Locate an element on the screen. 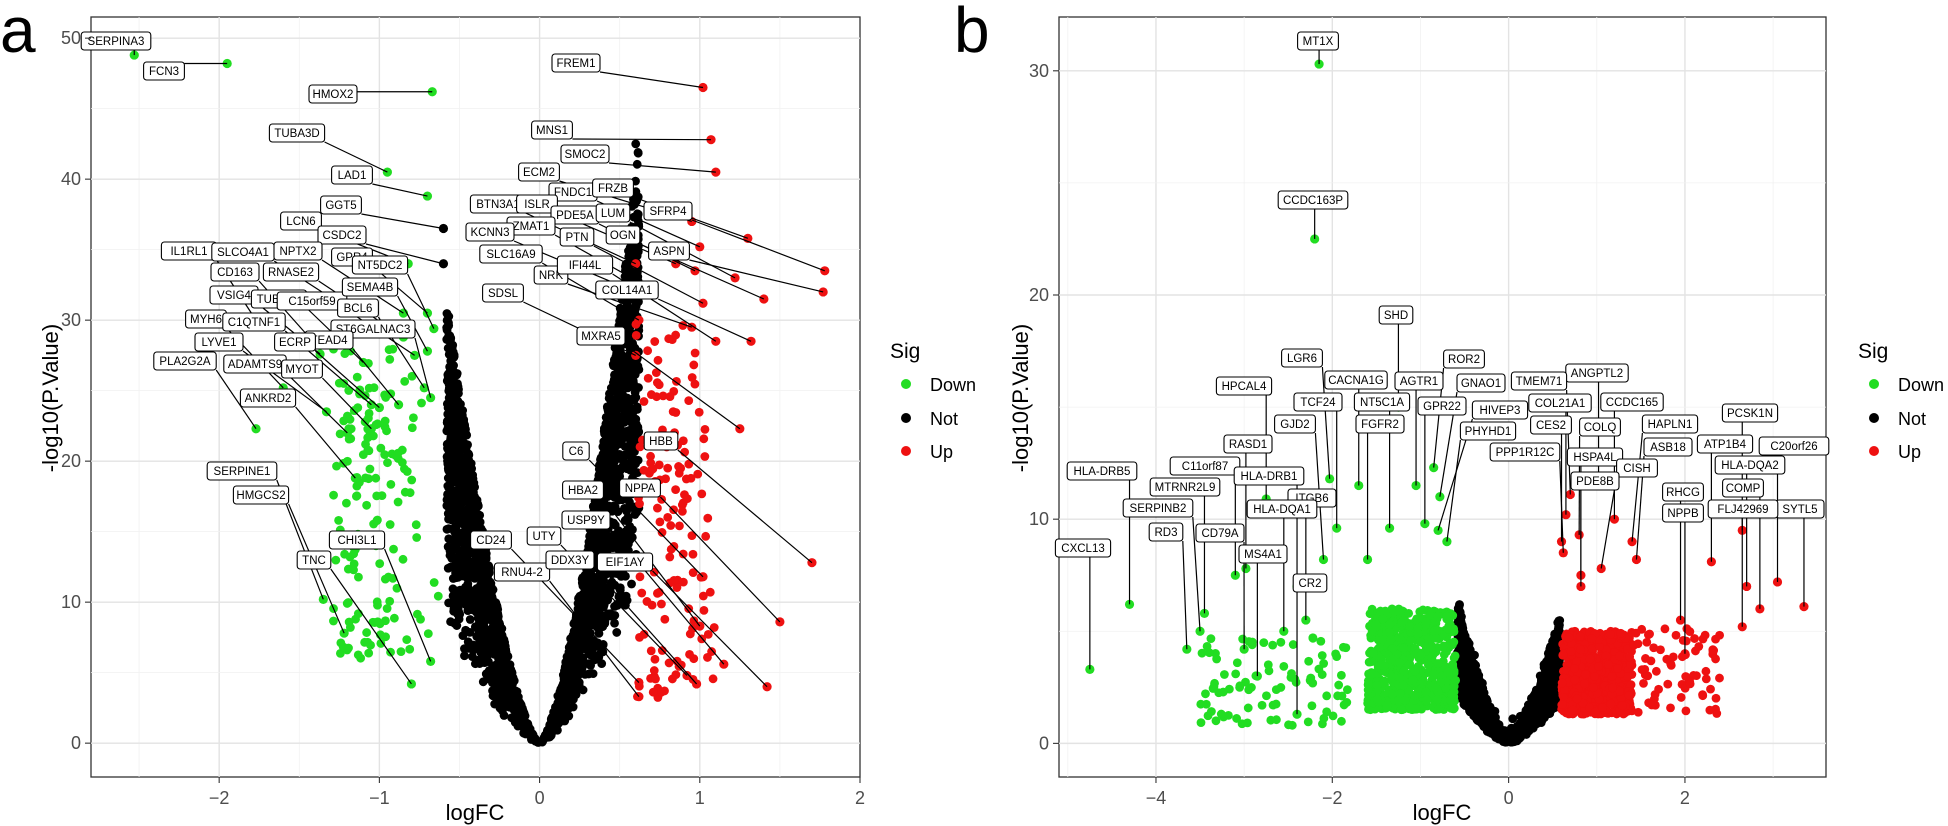 Image resolution: width=1948 pixels, height=826 pixels. gene-label-text: LUM is located at coordinates (613, 214).